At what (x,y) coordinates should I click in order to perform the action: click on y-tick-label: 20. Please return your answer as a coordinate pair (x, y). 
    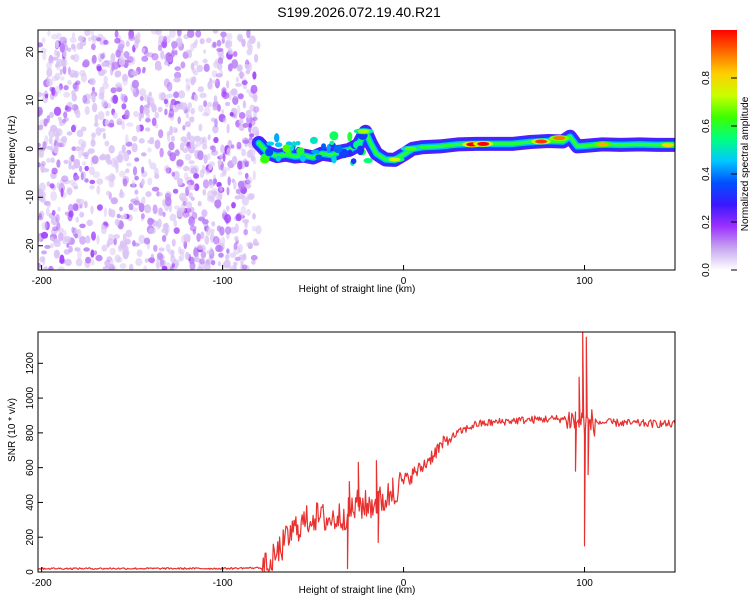
    Looking at the image, I should click on (30, 52).